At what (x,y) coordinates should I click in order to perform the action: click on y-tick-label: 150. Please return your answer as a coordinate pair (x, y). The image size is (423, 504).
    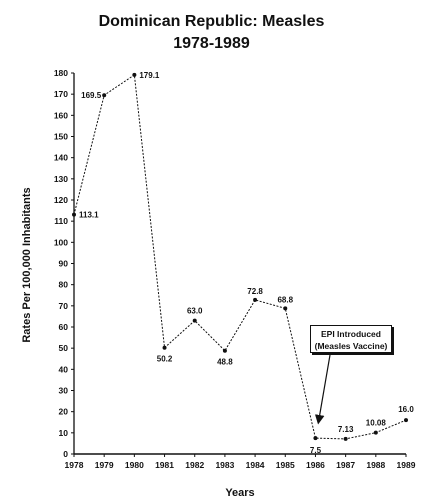
    Looking at the image, I should click on (61, 137).